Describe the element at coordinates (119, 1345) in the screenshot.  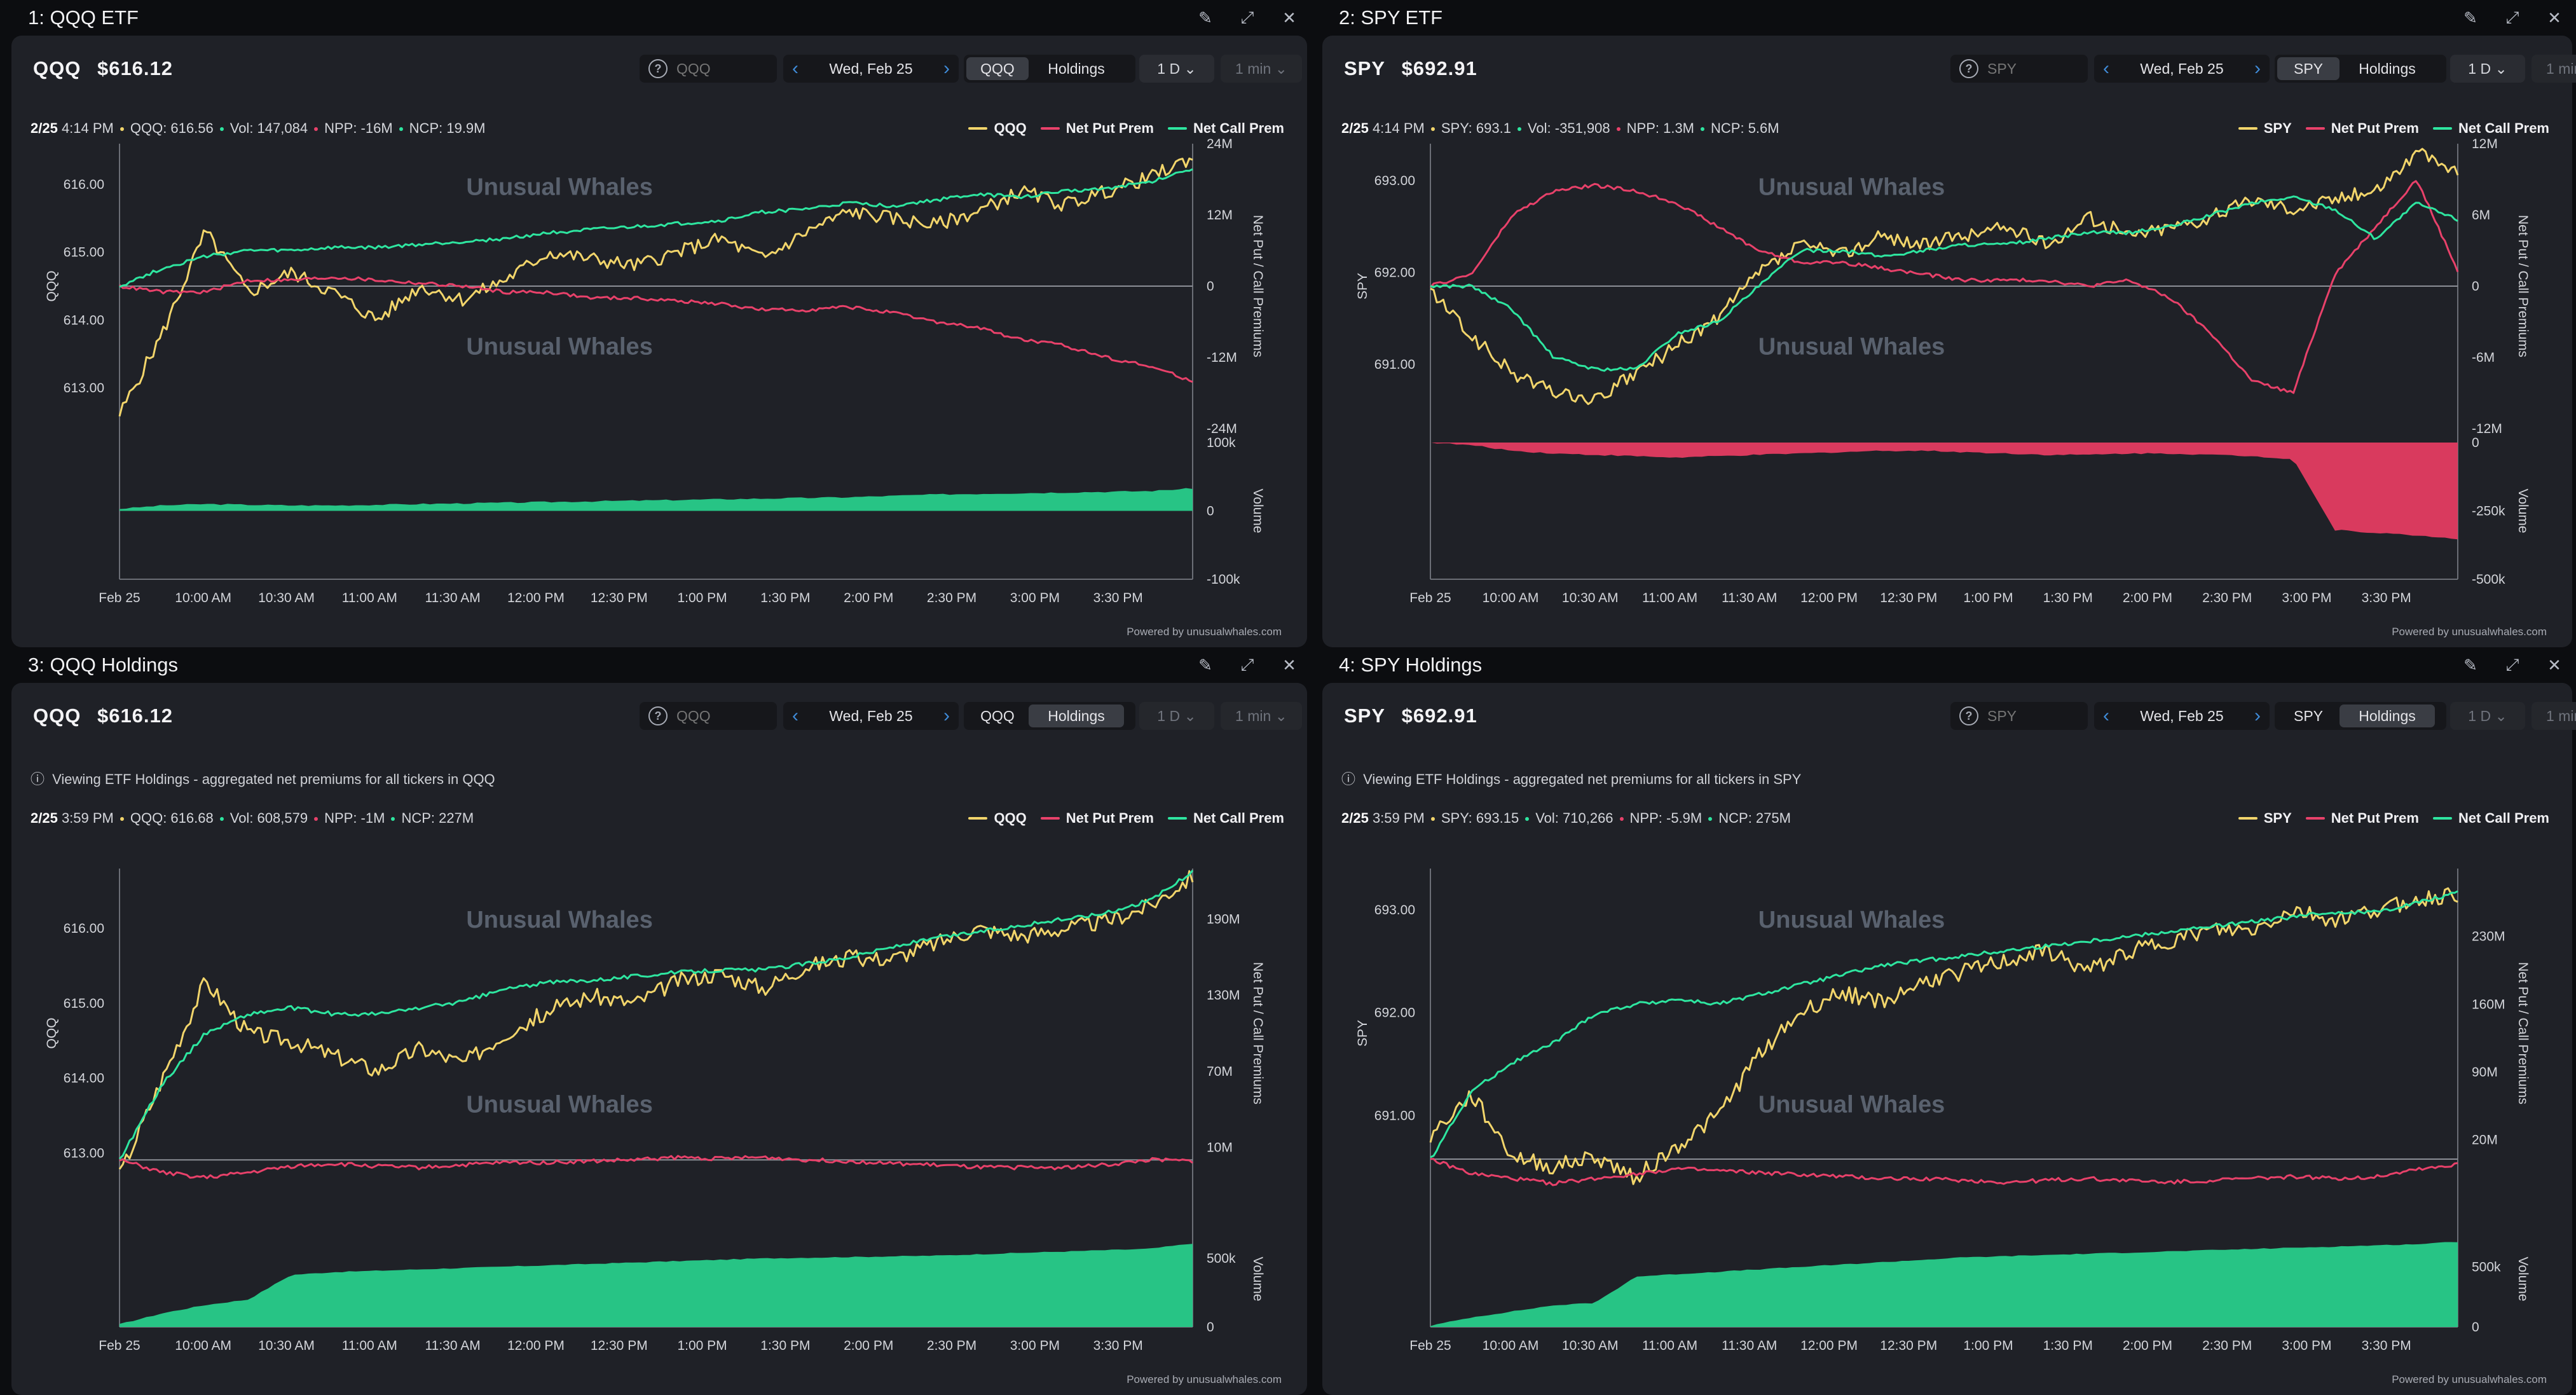
I see `x-tick: Feb 25` at that location.